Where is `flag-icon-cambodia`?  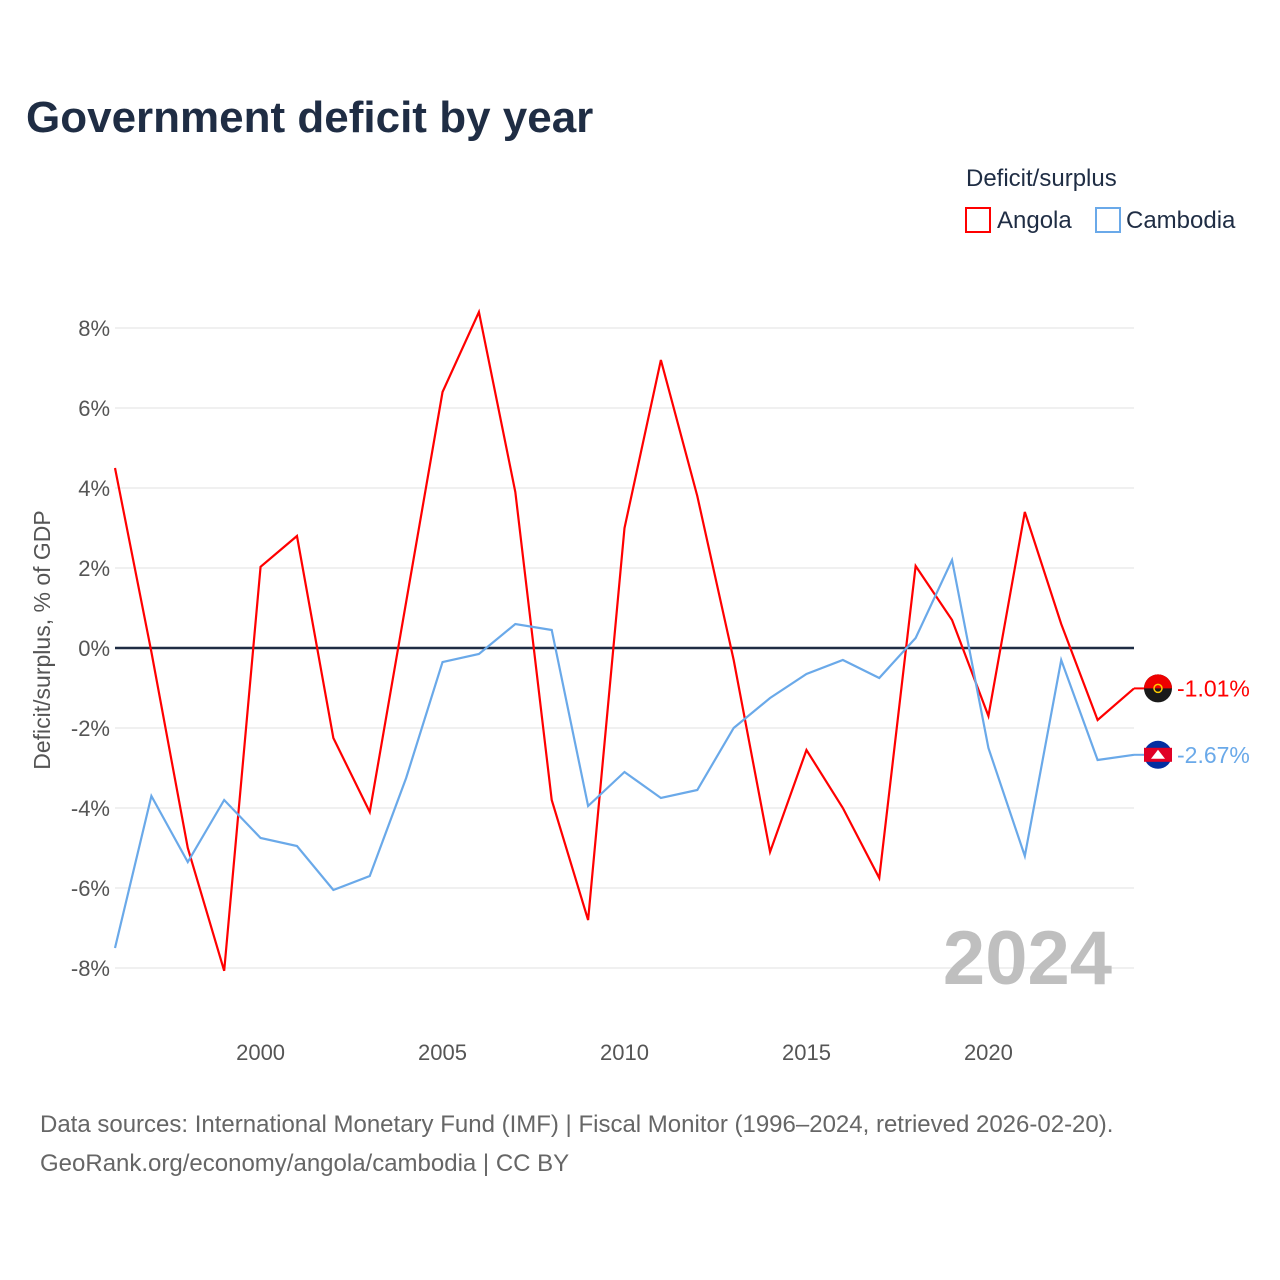
flag-icon-cambodia is located at coordinates (1158, 754).